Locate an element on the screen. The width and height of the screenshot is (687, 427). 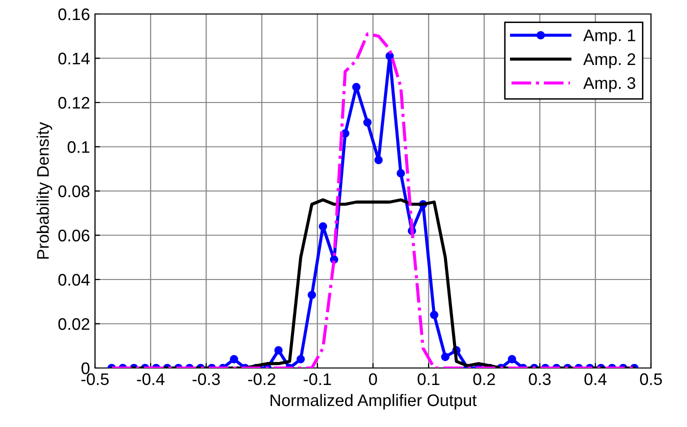
y-tick-label: 0.06 is located at coordinates (74, 236).